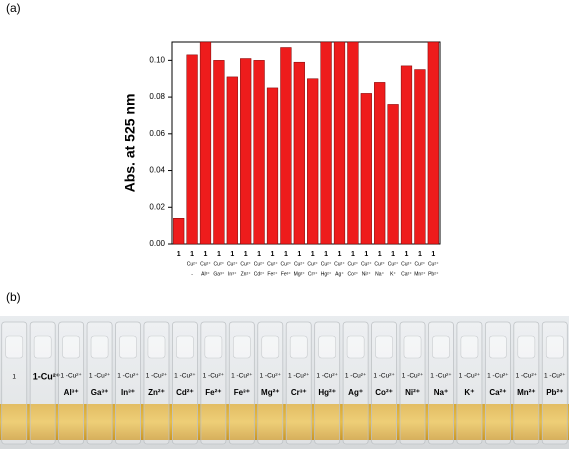 The height and width of the screenshot is (449, 569). What do you see at coordinates (497, 392) in the screenshot?
I see `vial-label: Ca²⁺` at bounding box center [497, 392].